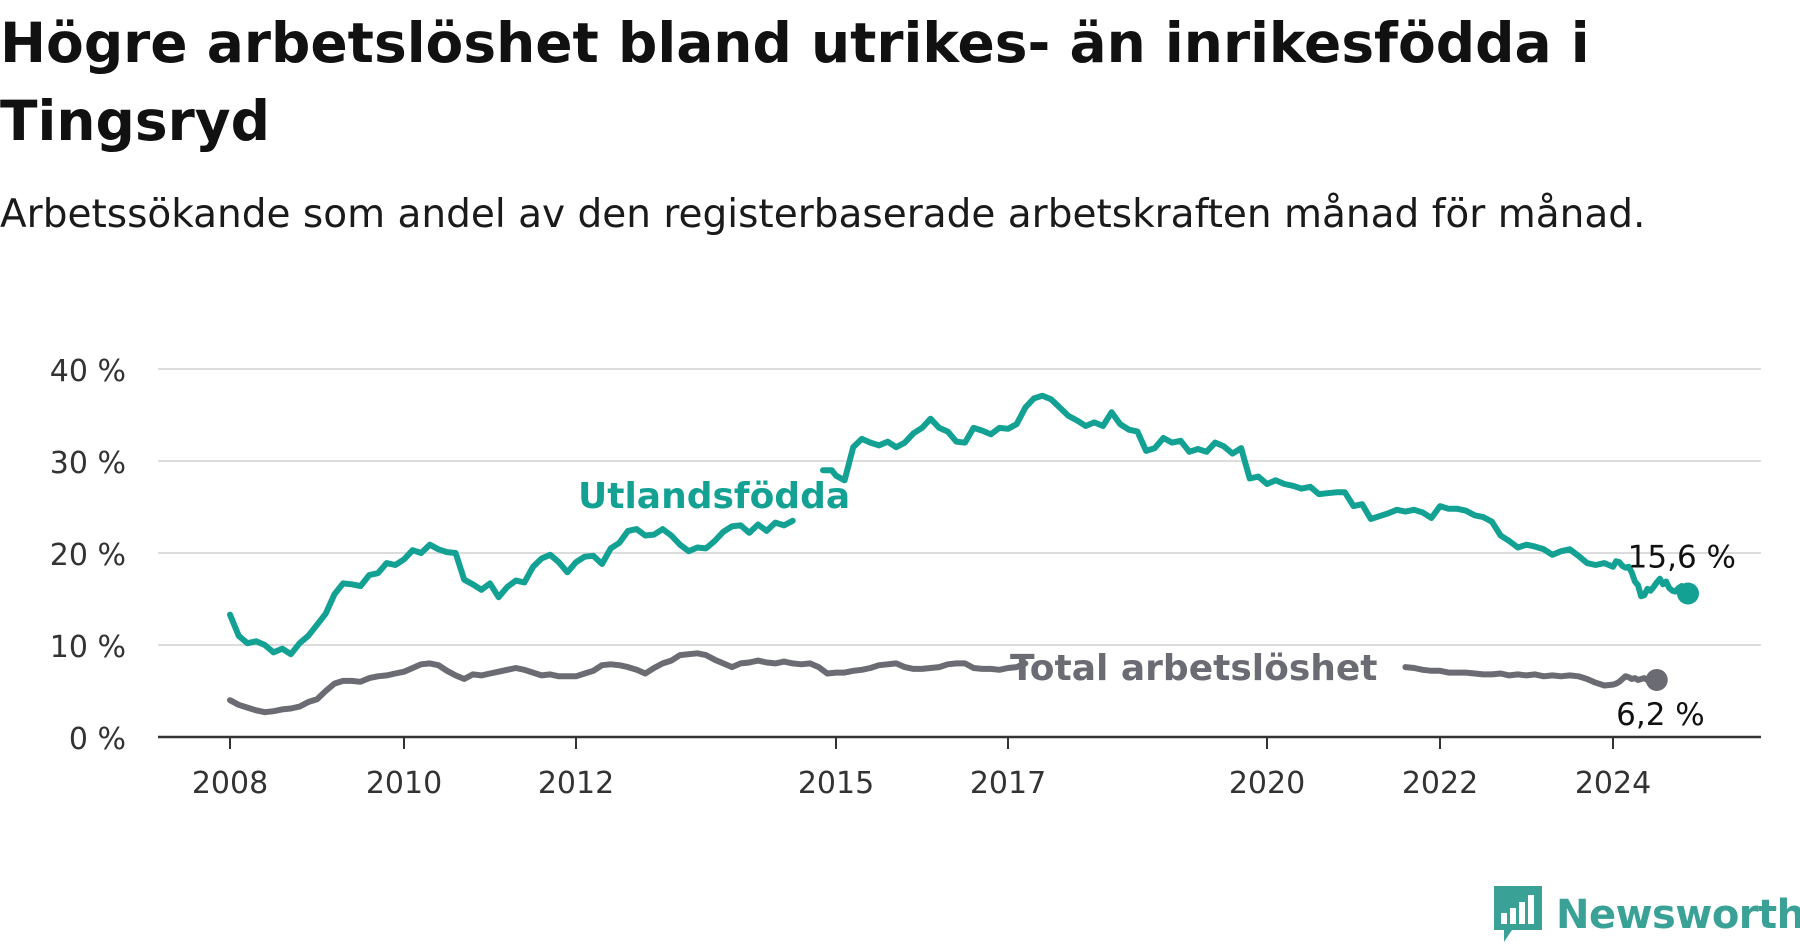 Image resolution: width=1800 pixels, height=950 pixels. I want to click on series-name-label: Utlandsfödda, so click(714, 496).